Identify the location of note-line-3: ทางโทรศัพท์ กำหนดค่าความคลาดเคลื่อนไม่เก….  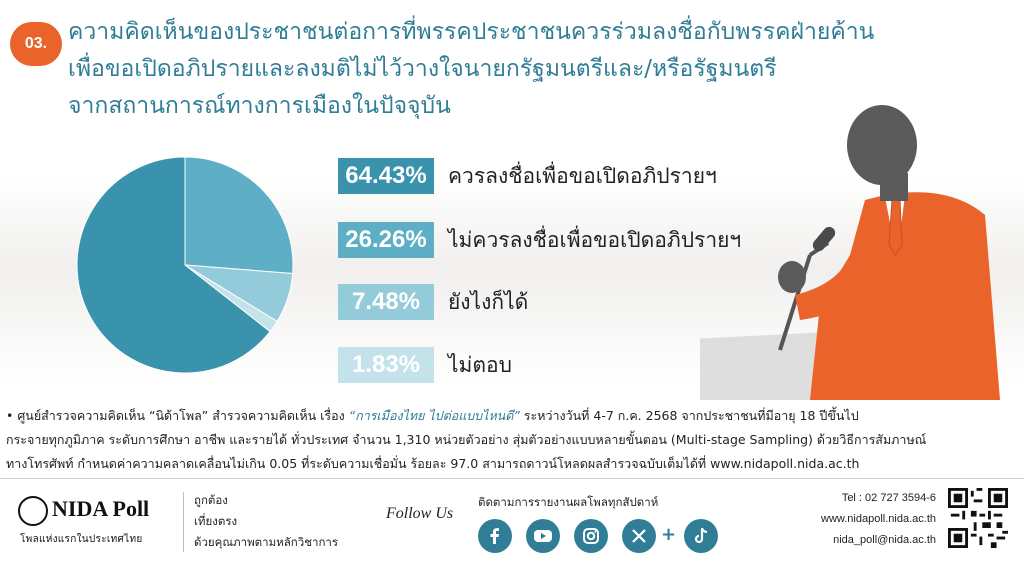
(433, 463).